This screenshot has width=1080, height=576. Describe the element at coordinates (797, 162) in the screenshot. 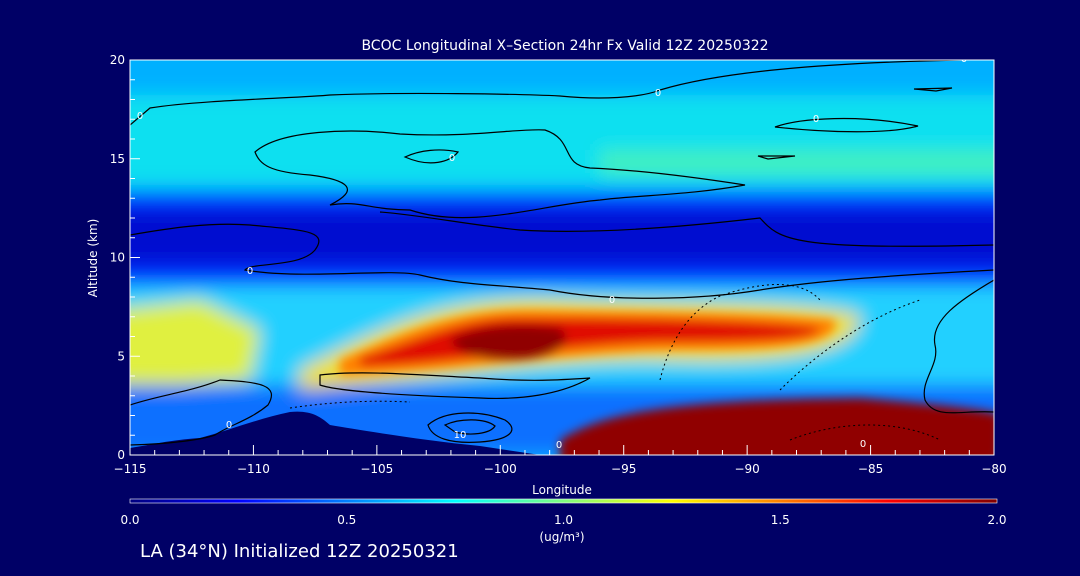

I see `field-band-upper-green` at that location.